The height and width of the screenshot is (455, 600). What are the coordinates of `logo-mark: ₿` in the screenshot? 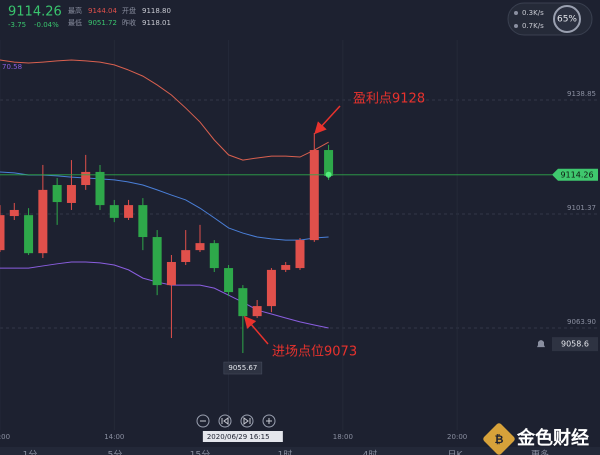 It's located at (499, 439).